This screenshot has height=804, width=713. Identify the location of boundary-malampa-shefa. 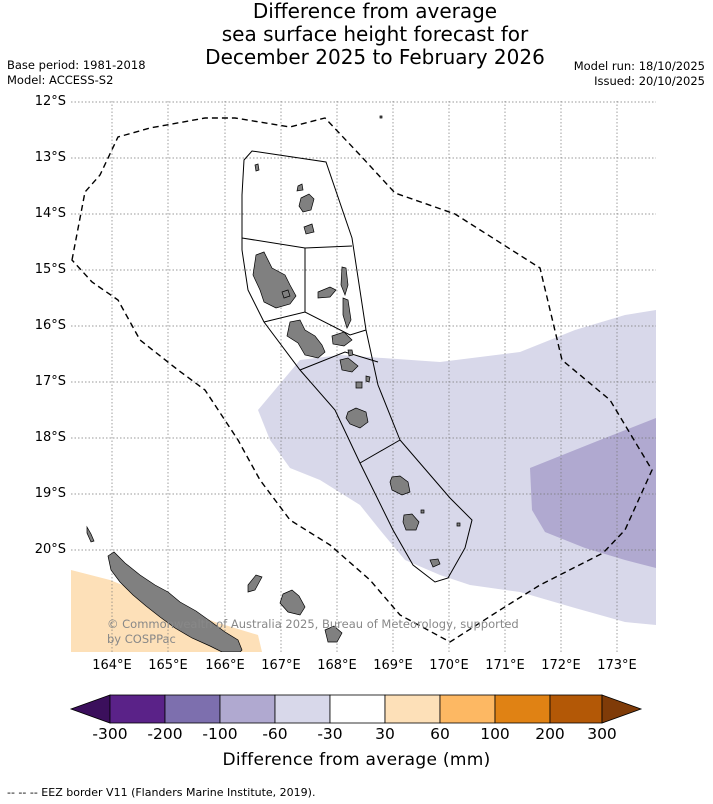
(339, 361).